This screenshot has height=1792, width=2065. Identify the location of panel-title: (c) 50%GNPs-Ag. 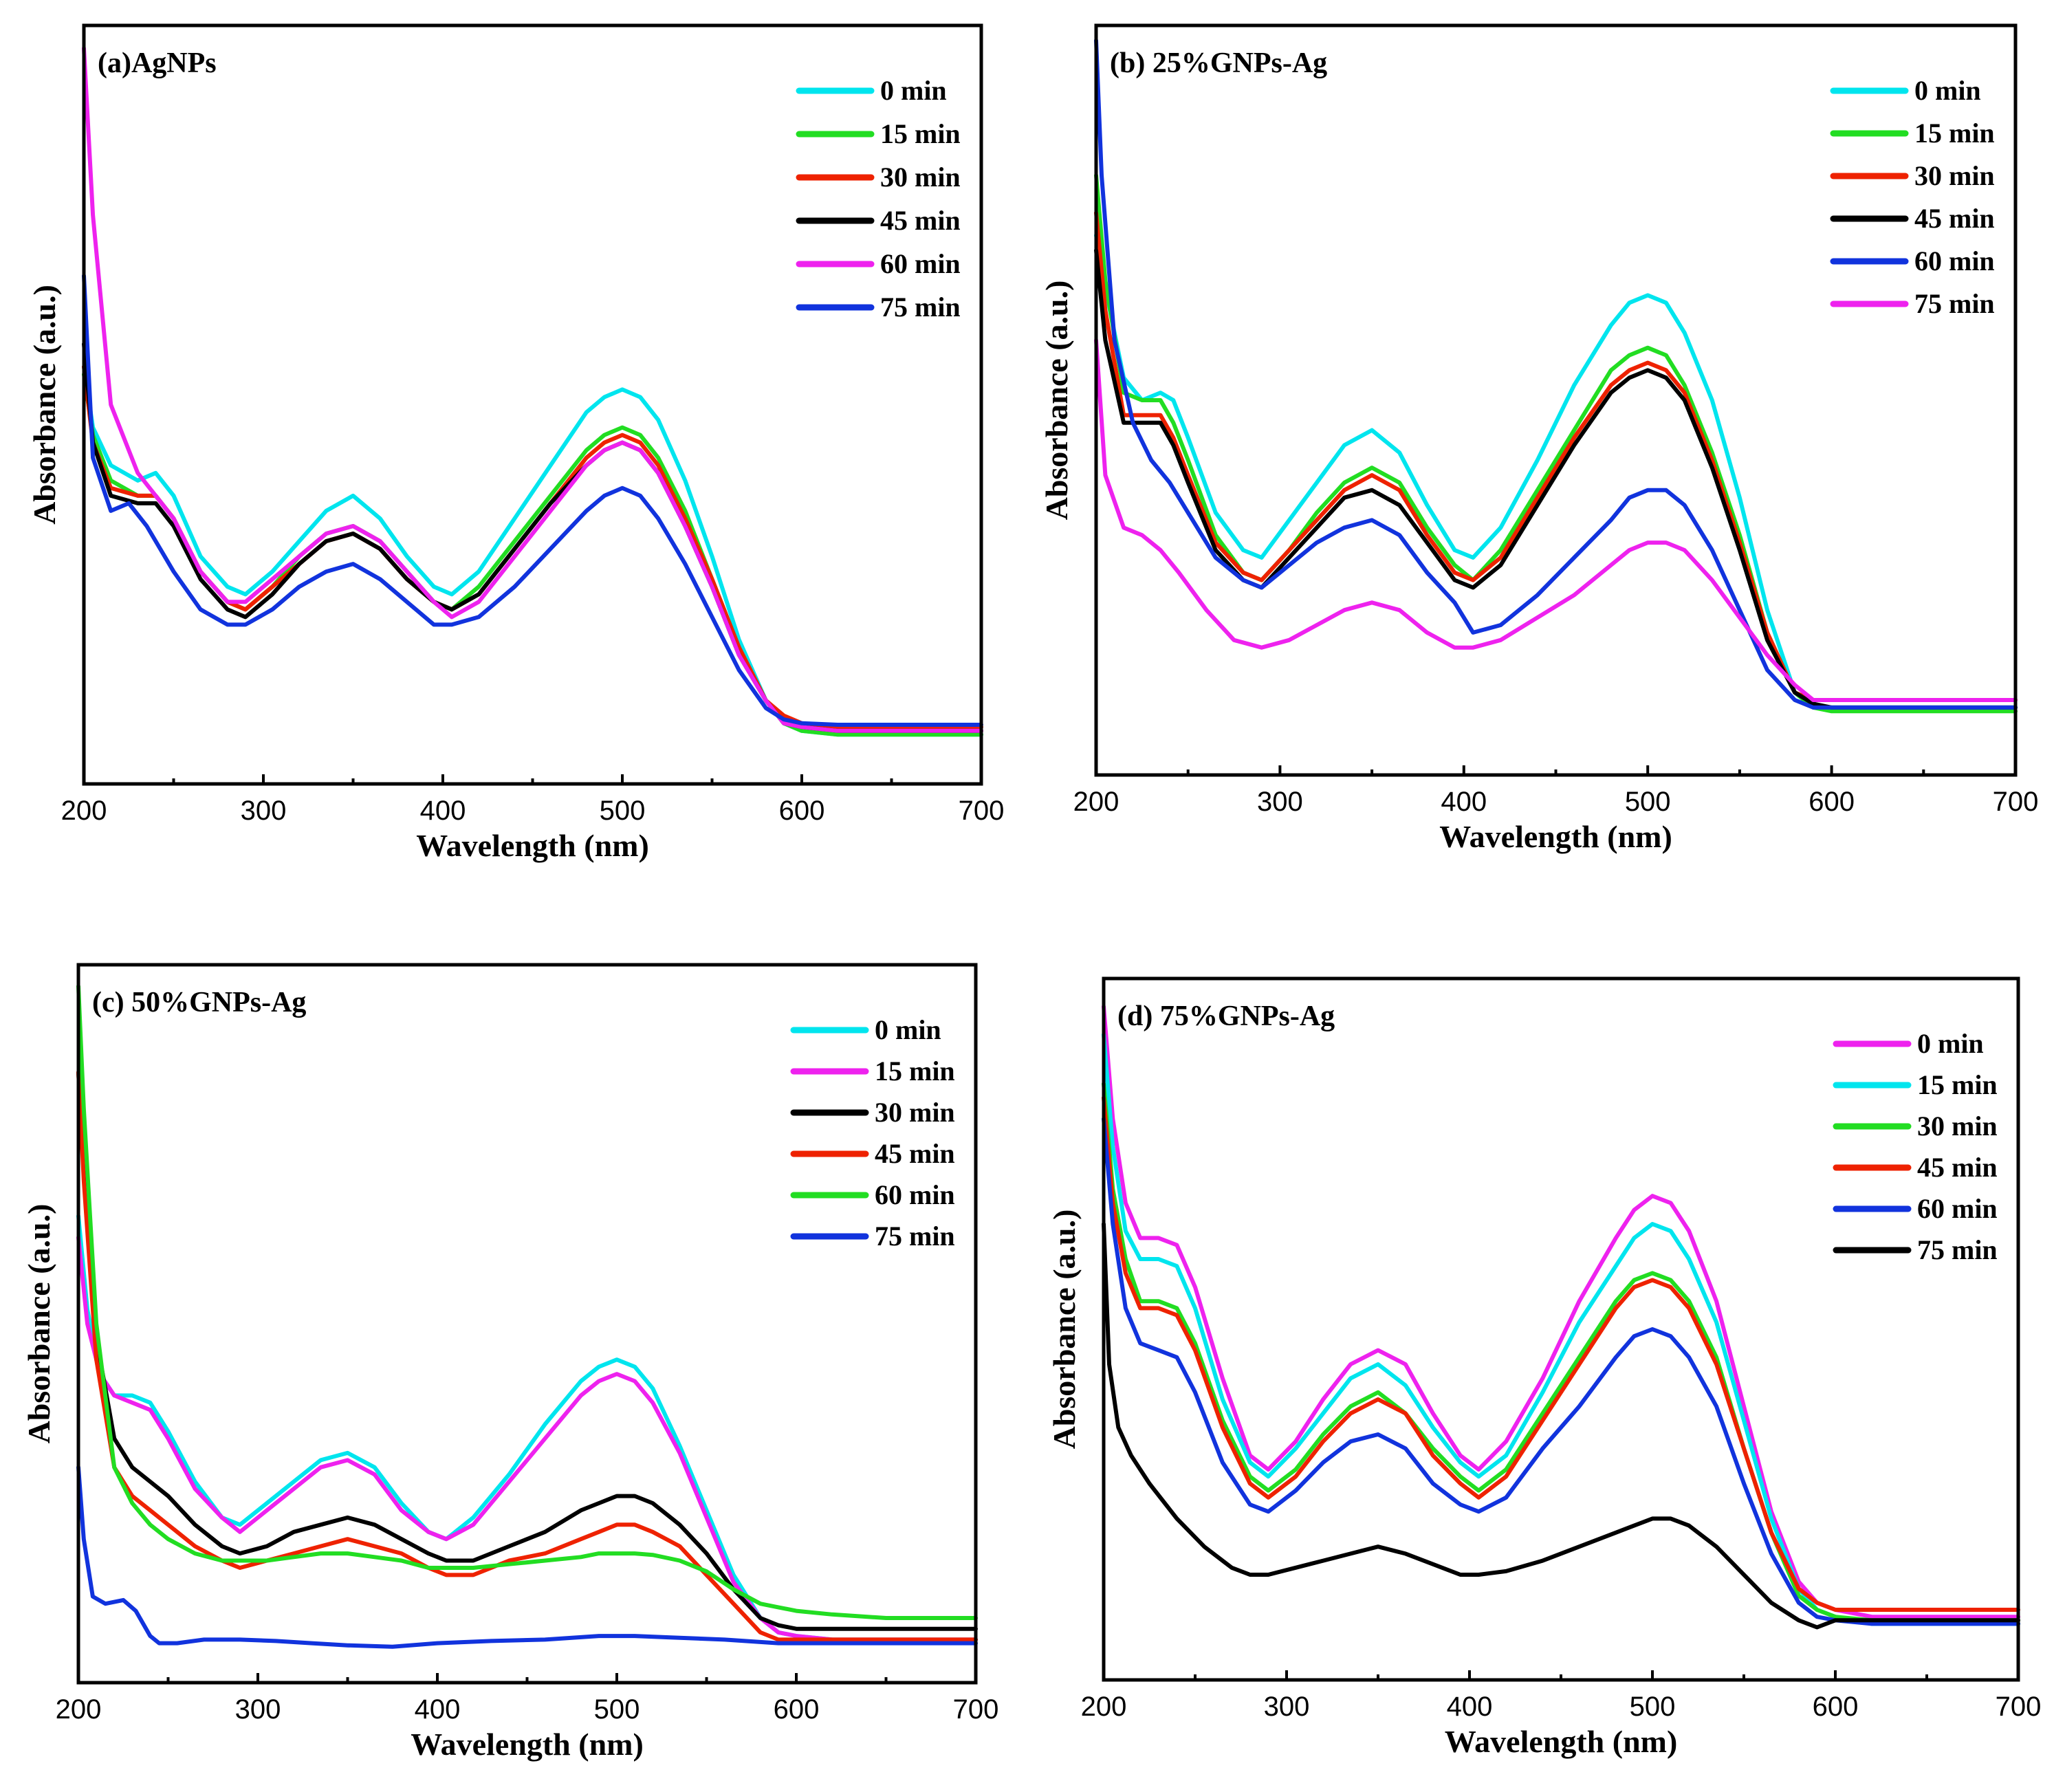
(199, 1002).